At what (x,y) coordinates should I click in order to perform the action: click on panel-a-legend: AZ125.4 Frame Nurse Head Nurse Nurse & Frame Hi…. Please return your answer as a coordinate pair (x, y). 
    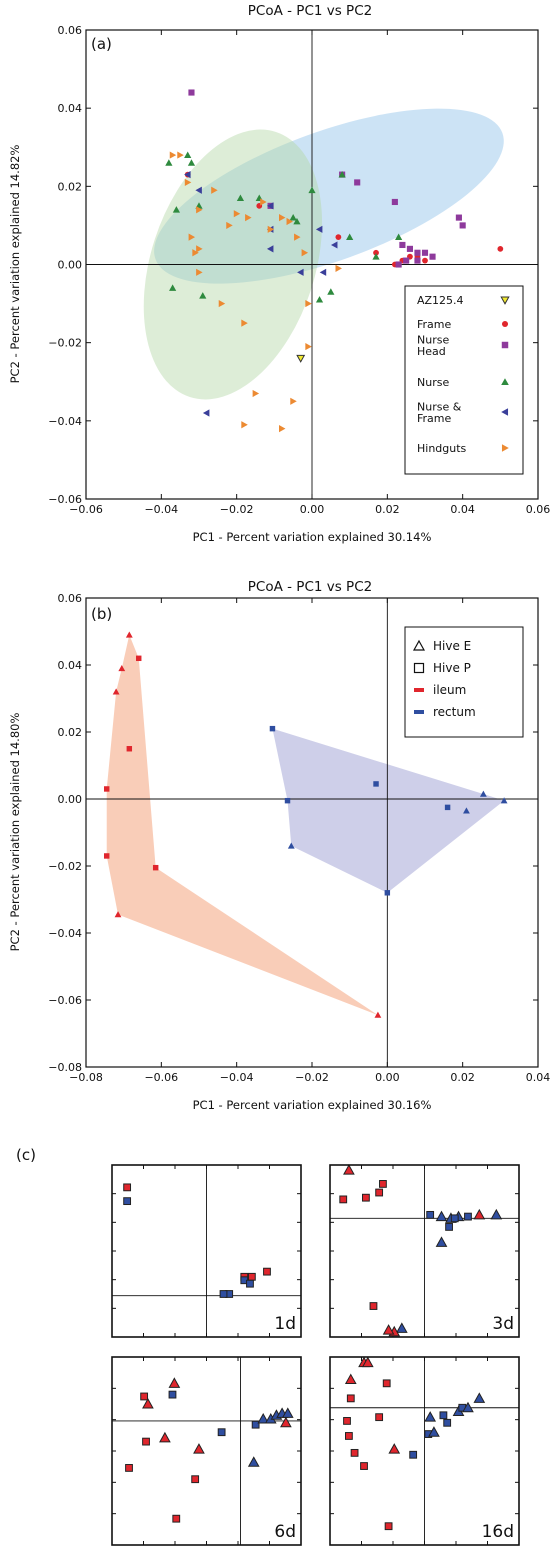
    Looking at the image, I should click on (464, 380).